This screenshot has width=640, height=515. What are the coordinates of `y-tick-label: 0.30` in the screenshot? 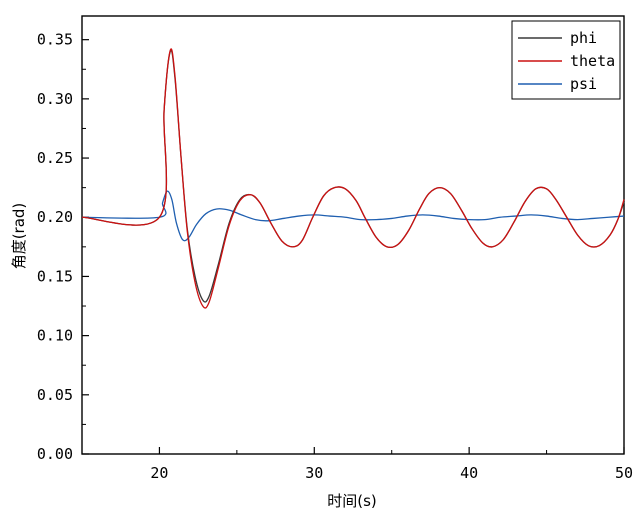 It's located at (55, 99).